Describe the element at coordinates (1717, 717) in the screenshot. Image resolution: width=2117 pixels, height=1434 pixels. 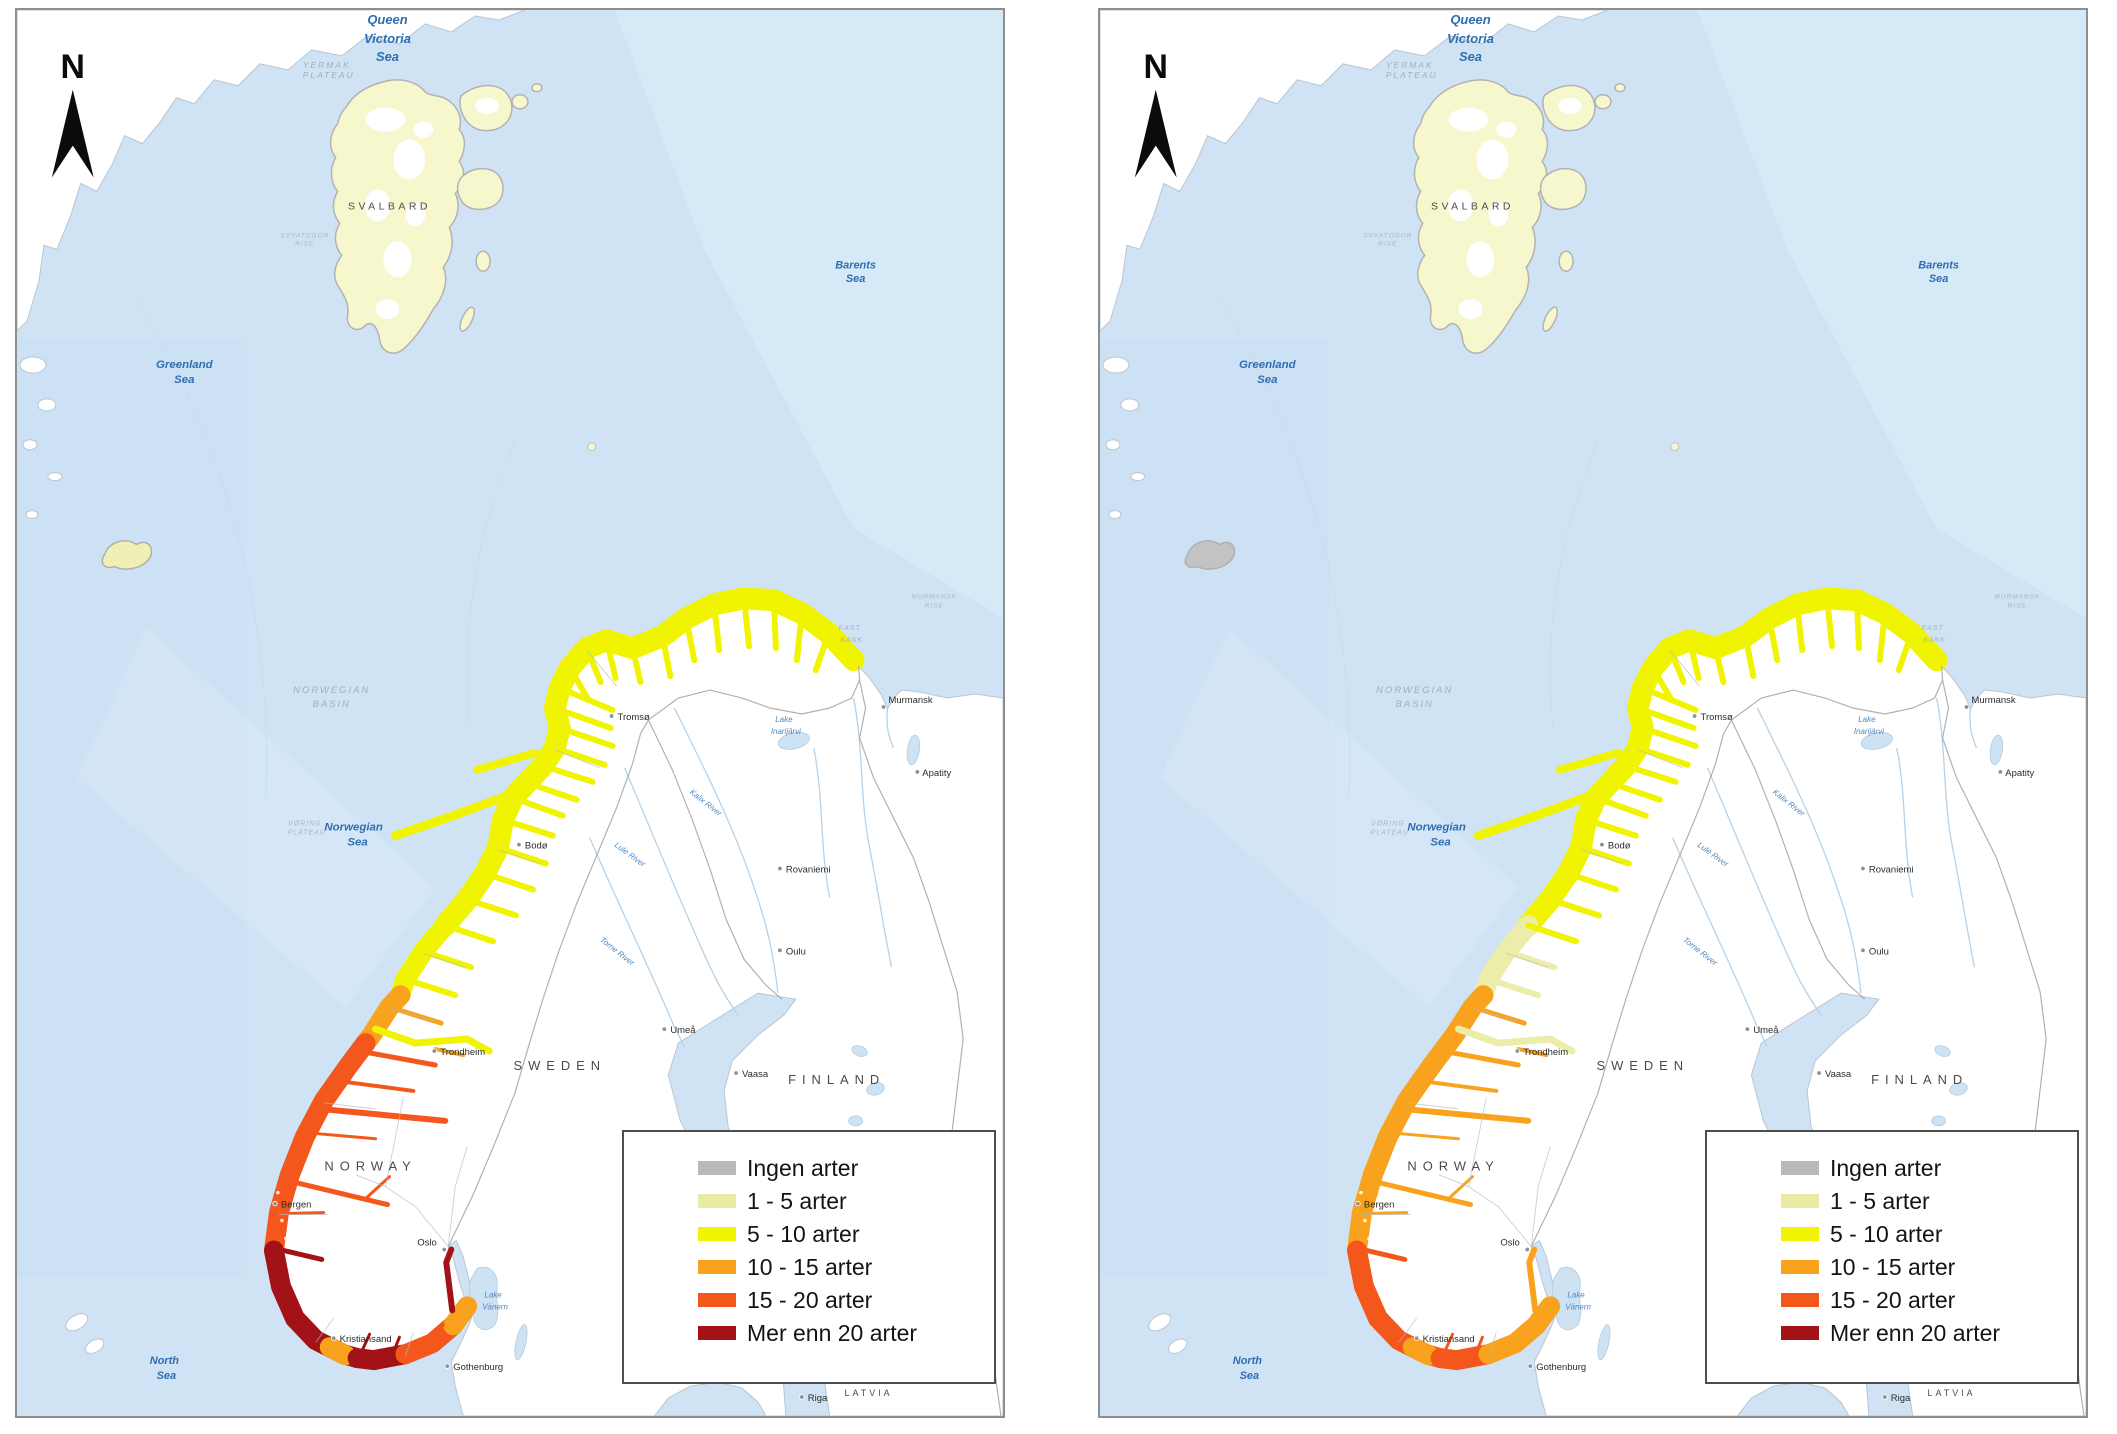
I see `city-label-tromso: Tromsø` at that location.